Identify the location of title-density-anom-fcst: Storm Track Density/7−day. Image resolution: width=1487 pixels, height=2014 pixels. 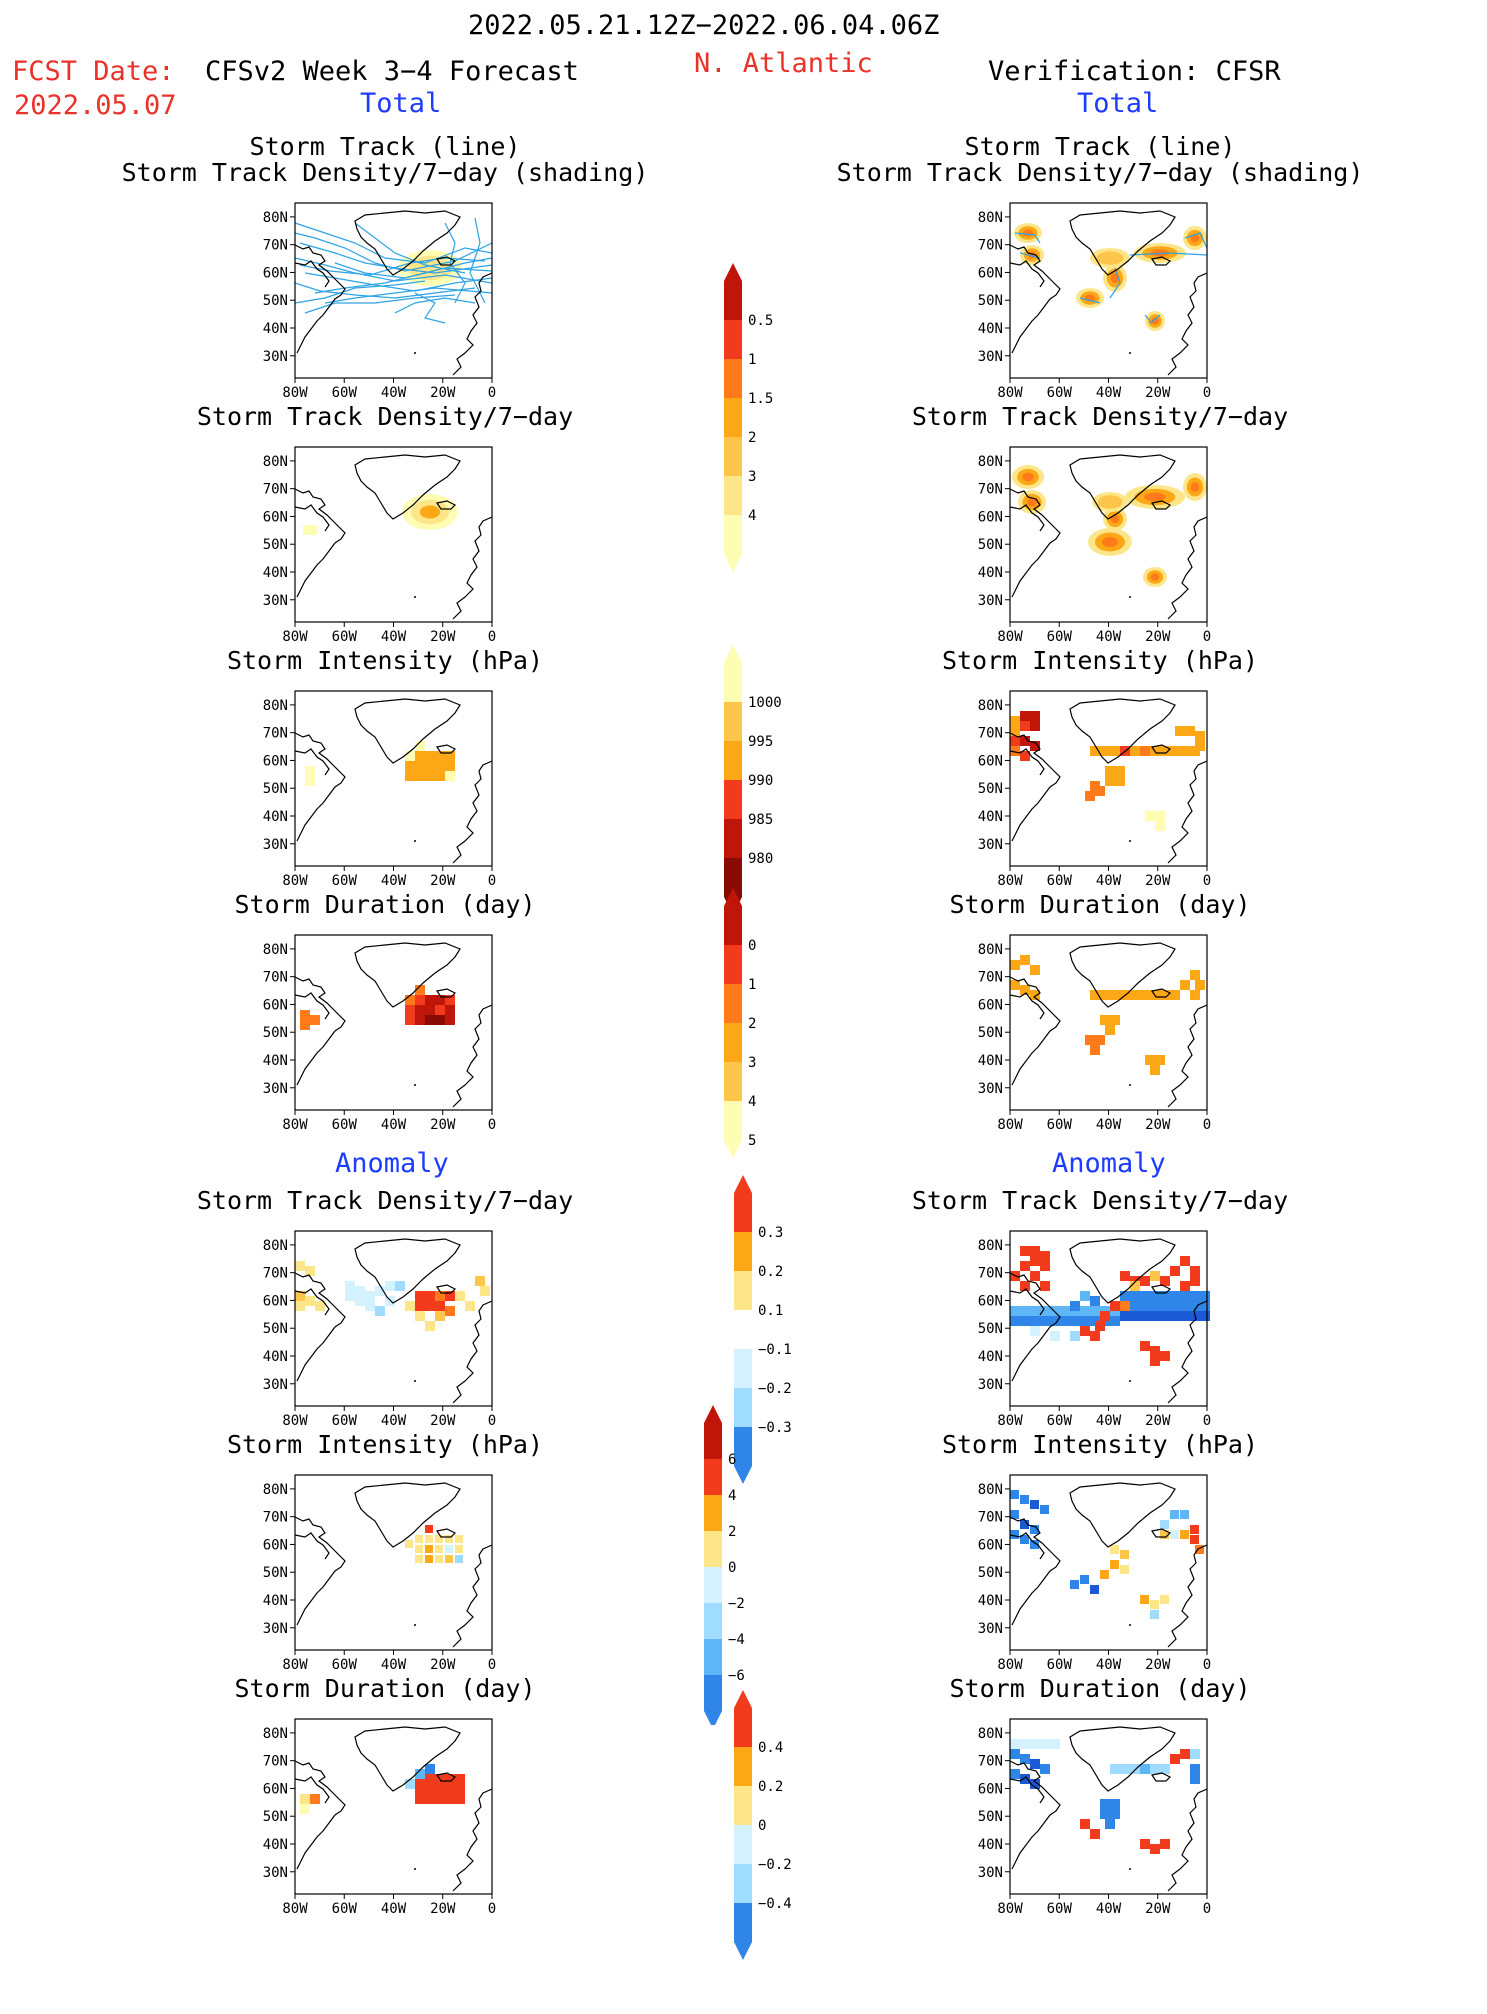
(385, 1200).